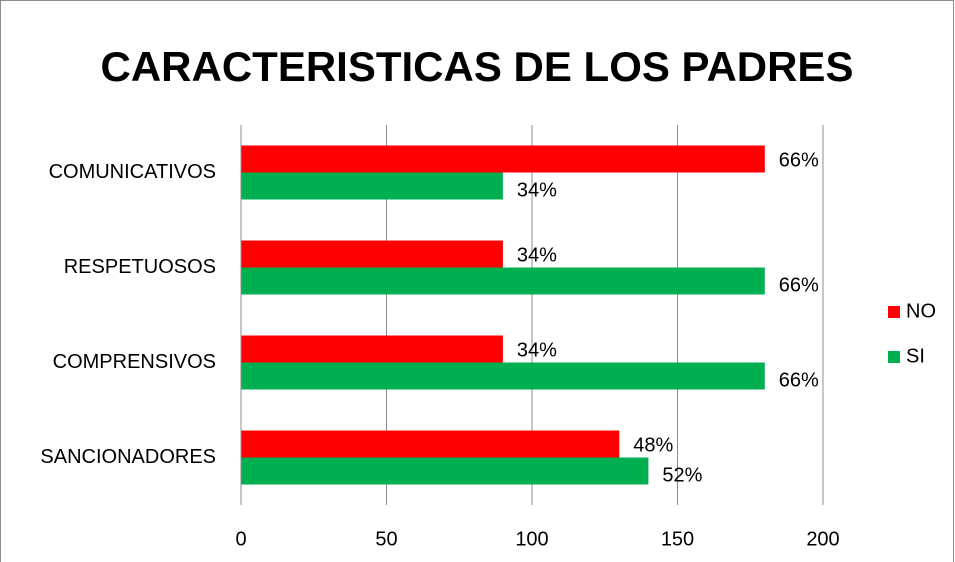  What do you see at coordinates (140, 267) in the screenshot?
I see `y-tick-label: RESPETUOSOS` at bounding box center [140, 267].